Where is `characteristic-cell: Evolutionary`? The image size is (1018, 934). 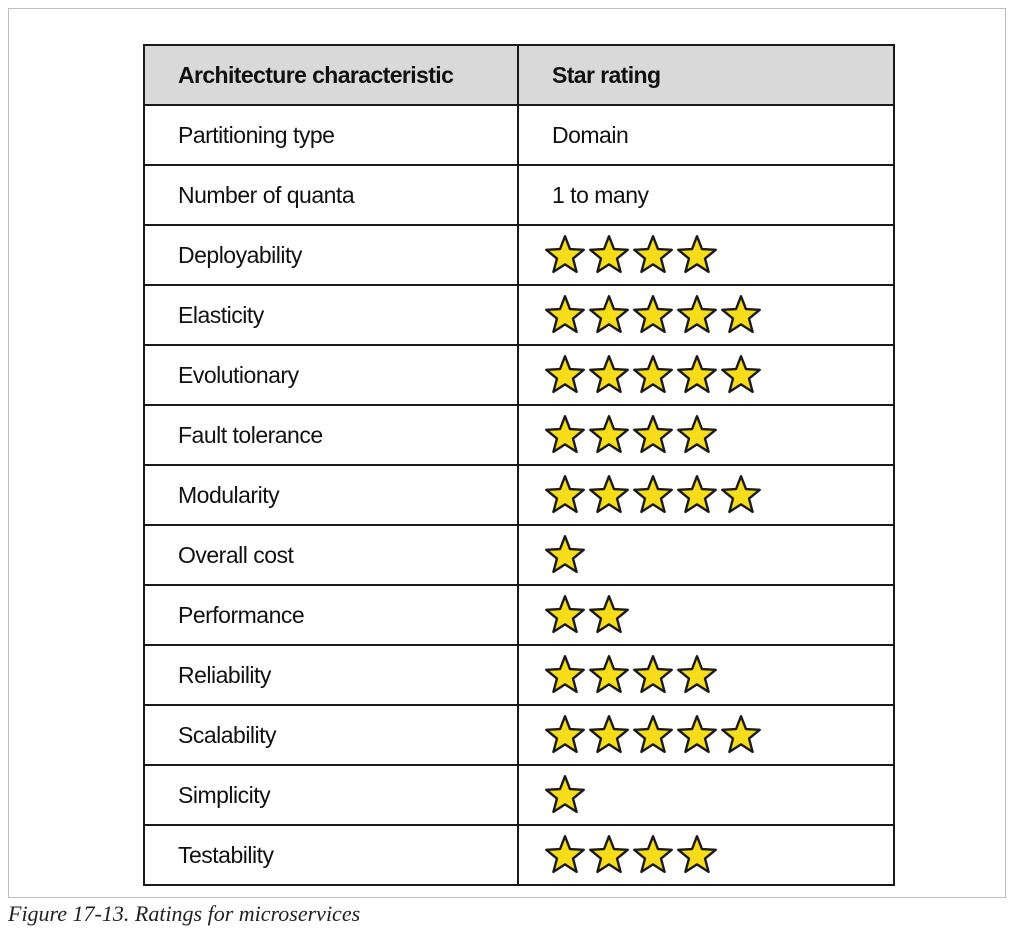 characteristic-cell: Evolutionary is located at coordinates (331, 375).